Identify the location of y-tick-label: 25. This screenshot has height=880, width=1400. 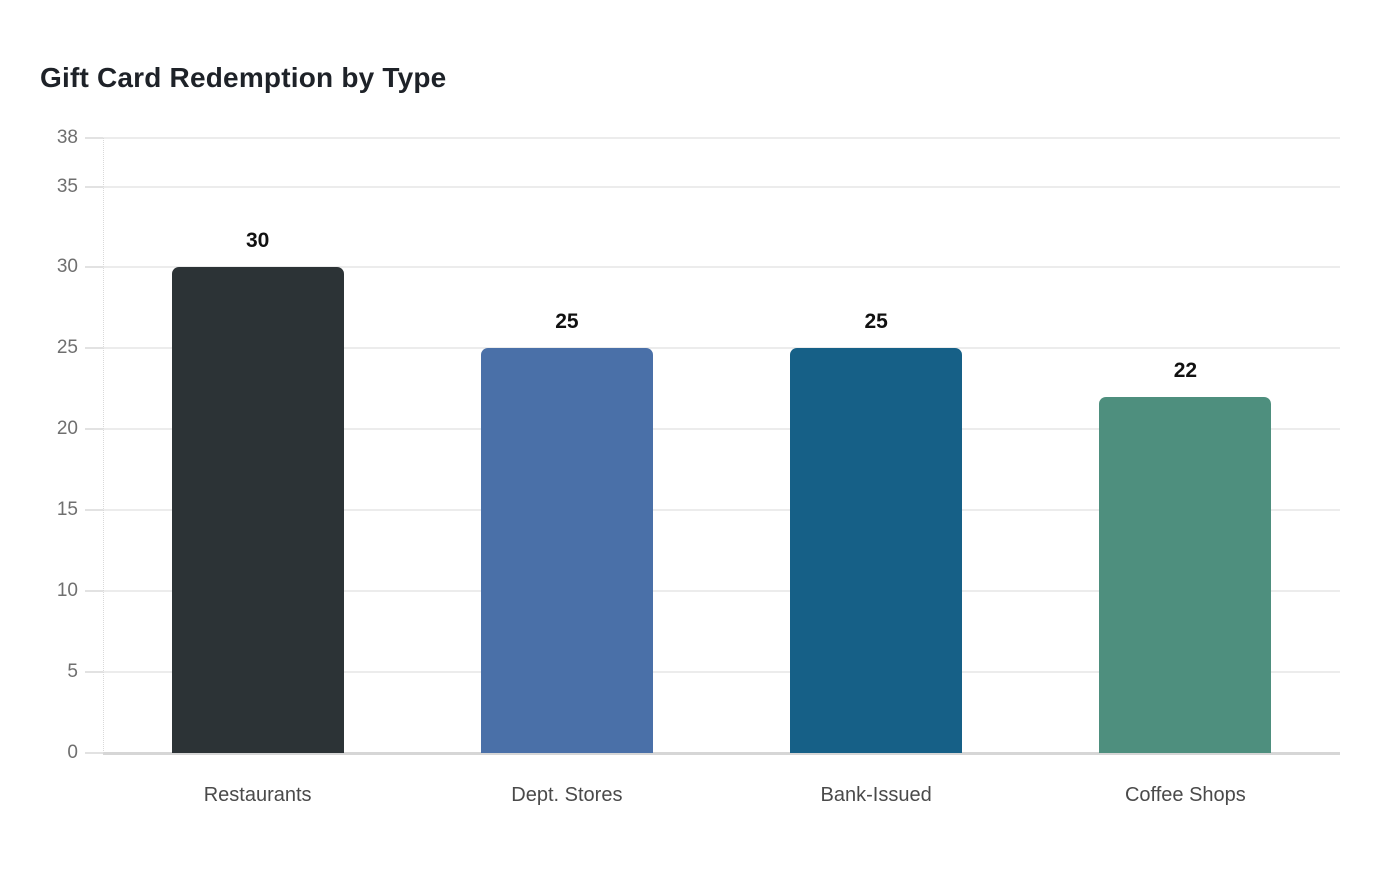
(67, 348).